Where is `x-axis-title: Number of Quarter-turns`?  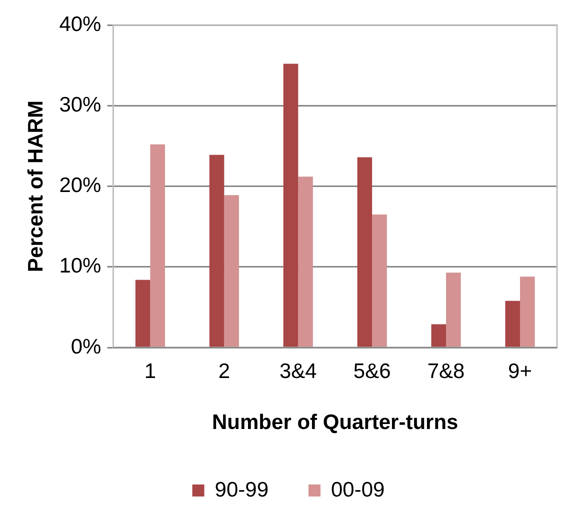 x-axis-title: Number of Quarter-turns is located at coordinates (335, 422).